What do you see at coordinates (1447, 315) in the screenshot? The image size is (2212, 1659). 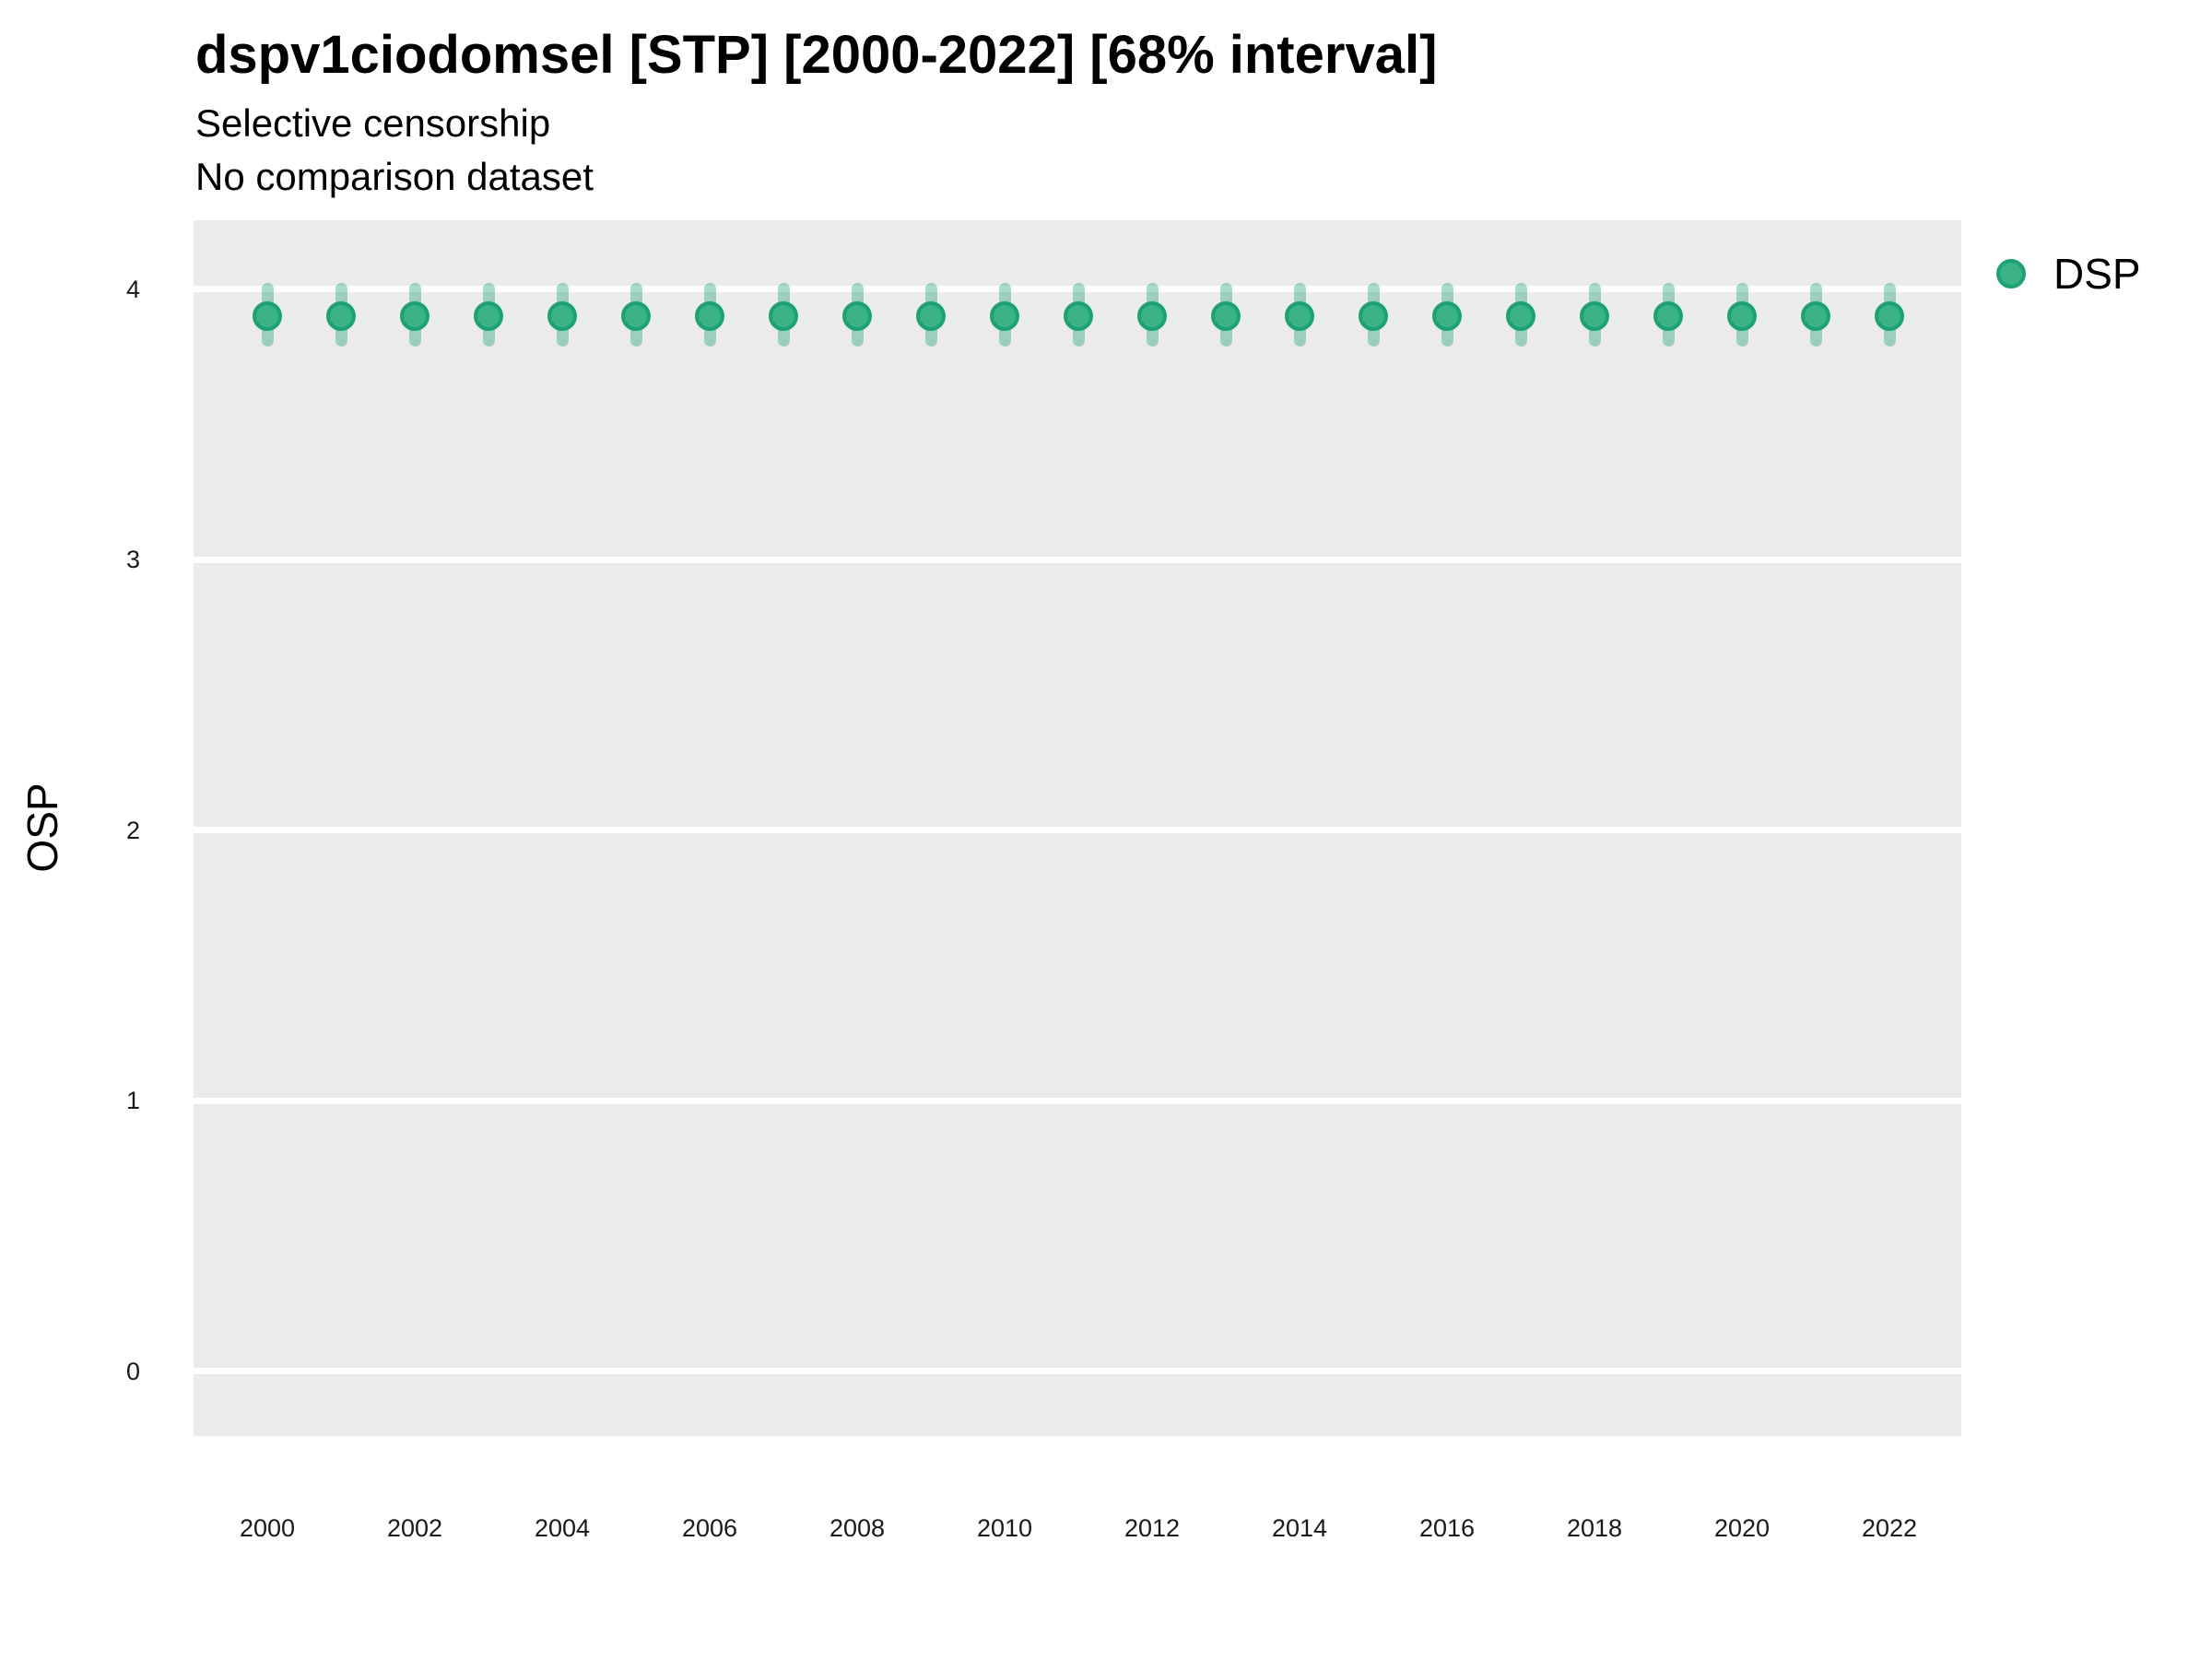 I see `data-point-2016` at bounding box center [1447, 315].